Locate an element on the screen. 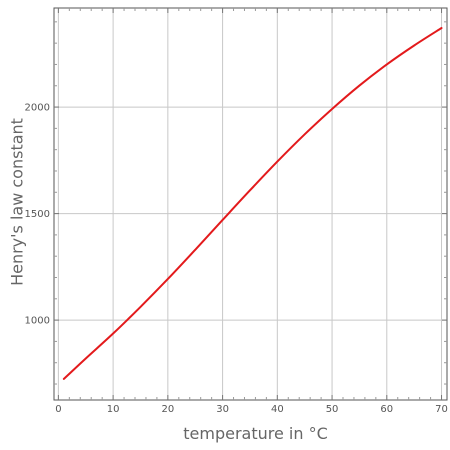 The image size is (450, 450). x-tick-labels: 0 10 20 30 40 50 60 70 is located at coordinates (251, 409).